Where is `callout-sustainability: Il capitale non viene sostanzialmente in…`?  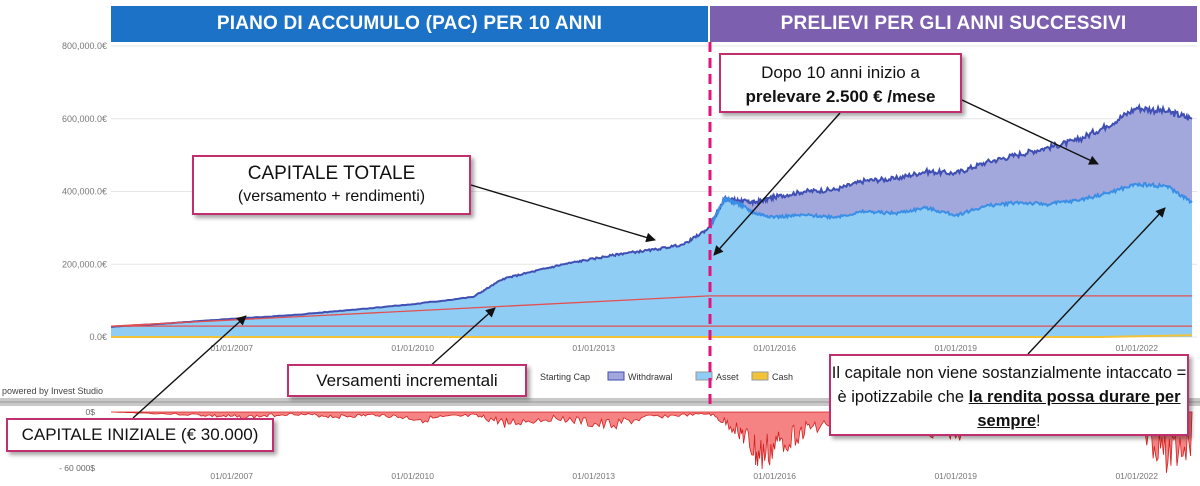
callout-sustainability: Il capitale non viene sostanzialmente in… is located at coordinates (1009, 395).